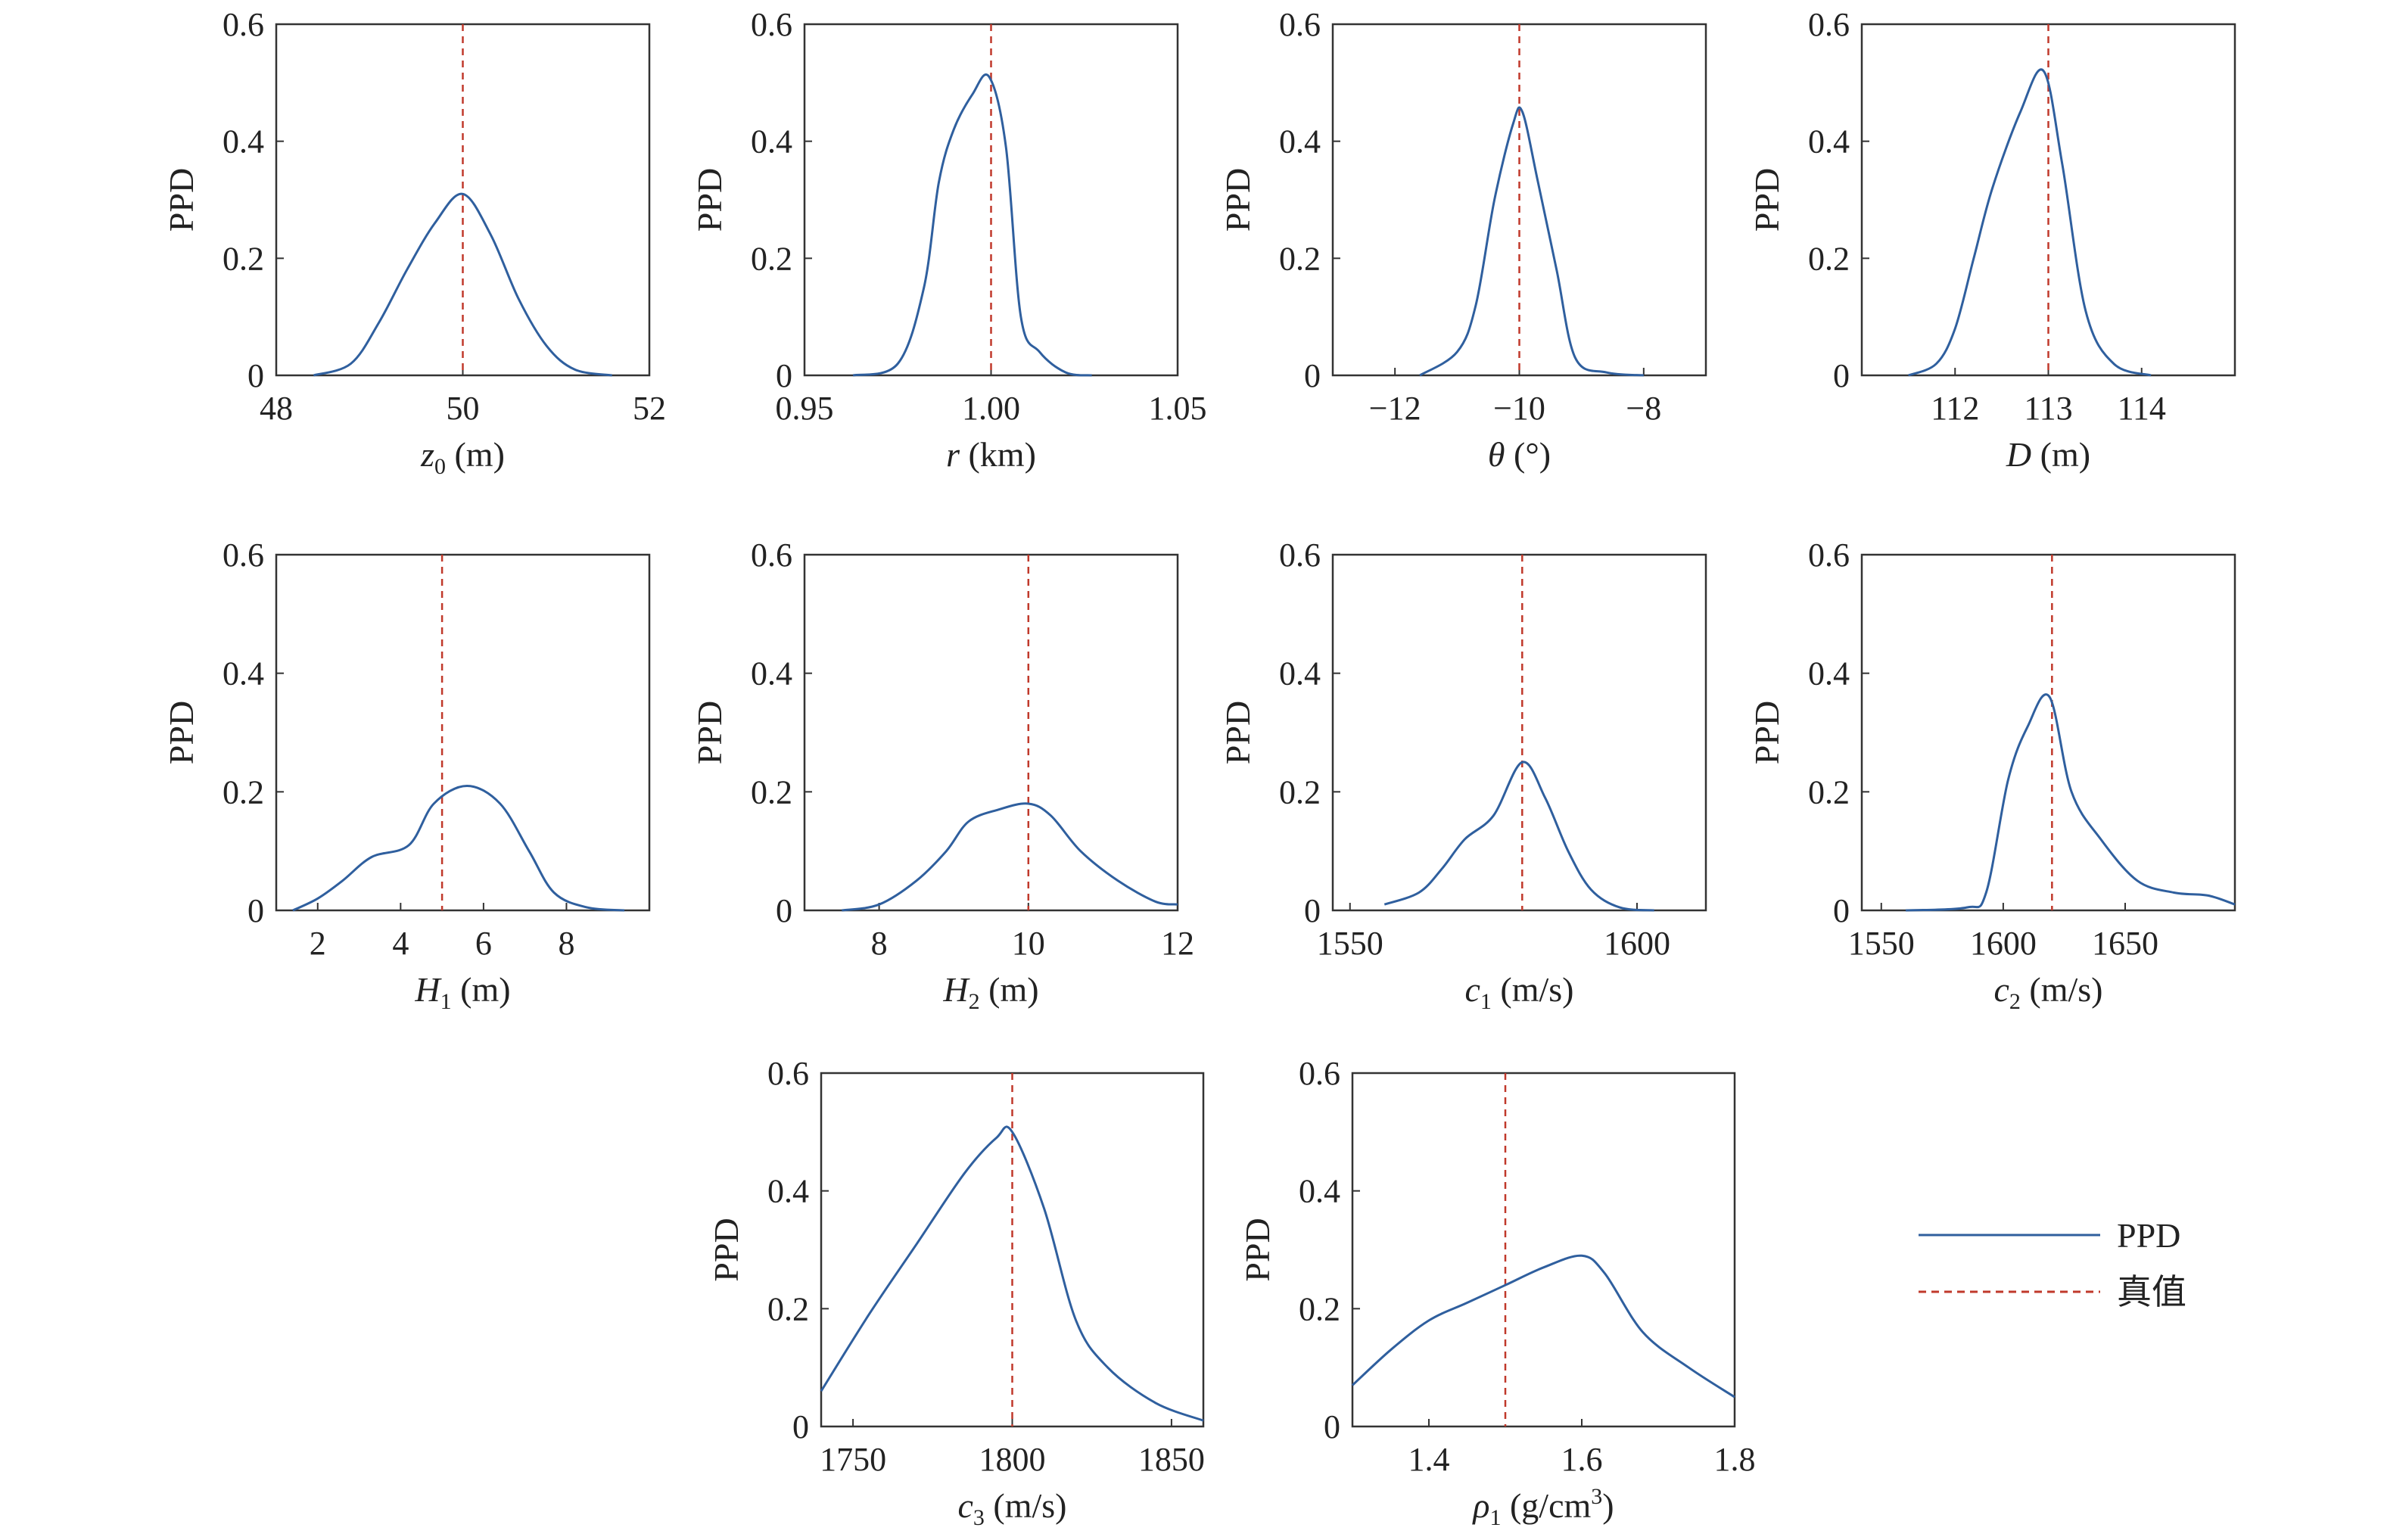  What do you see at coordinates (2048, 454) in the screenshot?
I see `x-axis-label: D (m)` at bounding box center [2048, 454].